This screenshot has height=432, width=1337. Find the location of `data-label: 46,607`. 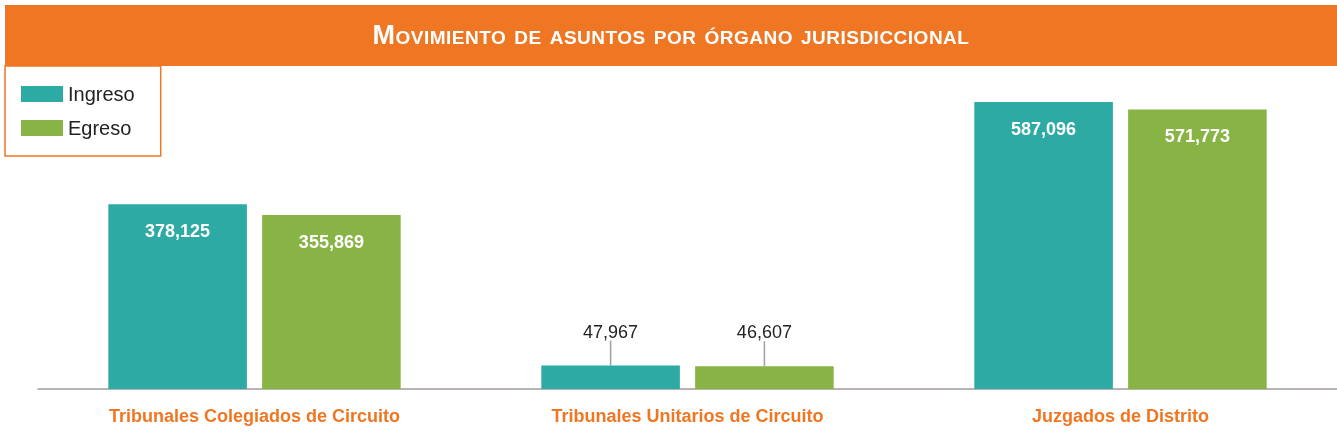

data-label: 46,607 is located at coordinates (764, 332).